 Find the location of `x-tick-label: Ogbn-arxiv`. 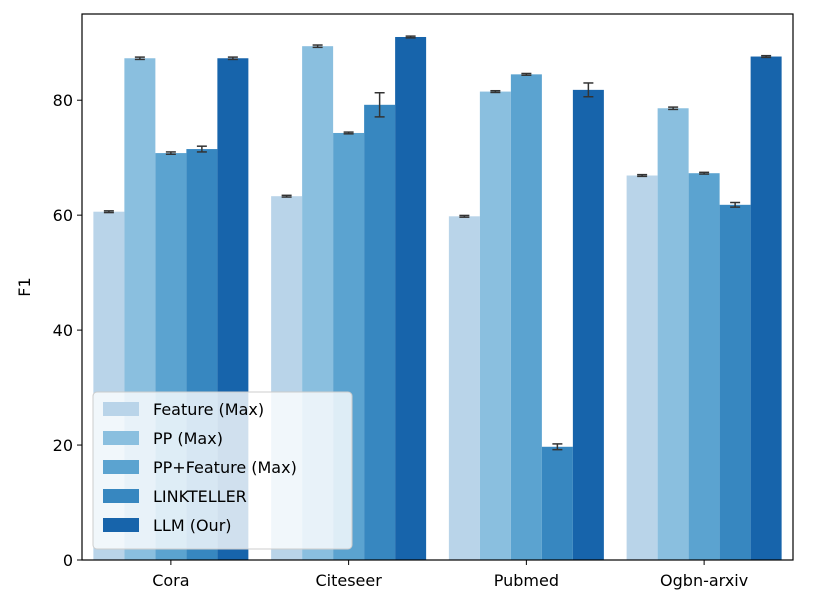

x-tick-label: Ogbn-arxiv is located at coordinates (704, 580).